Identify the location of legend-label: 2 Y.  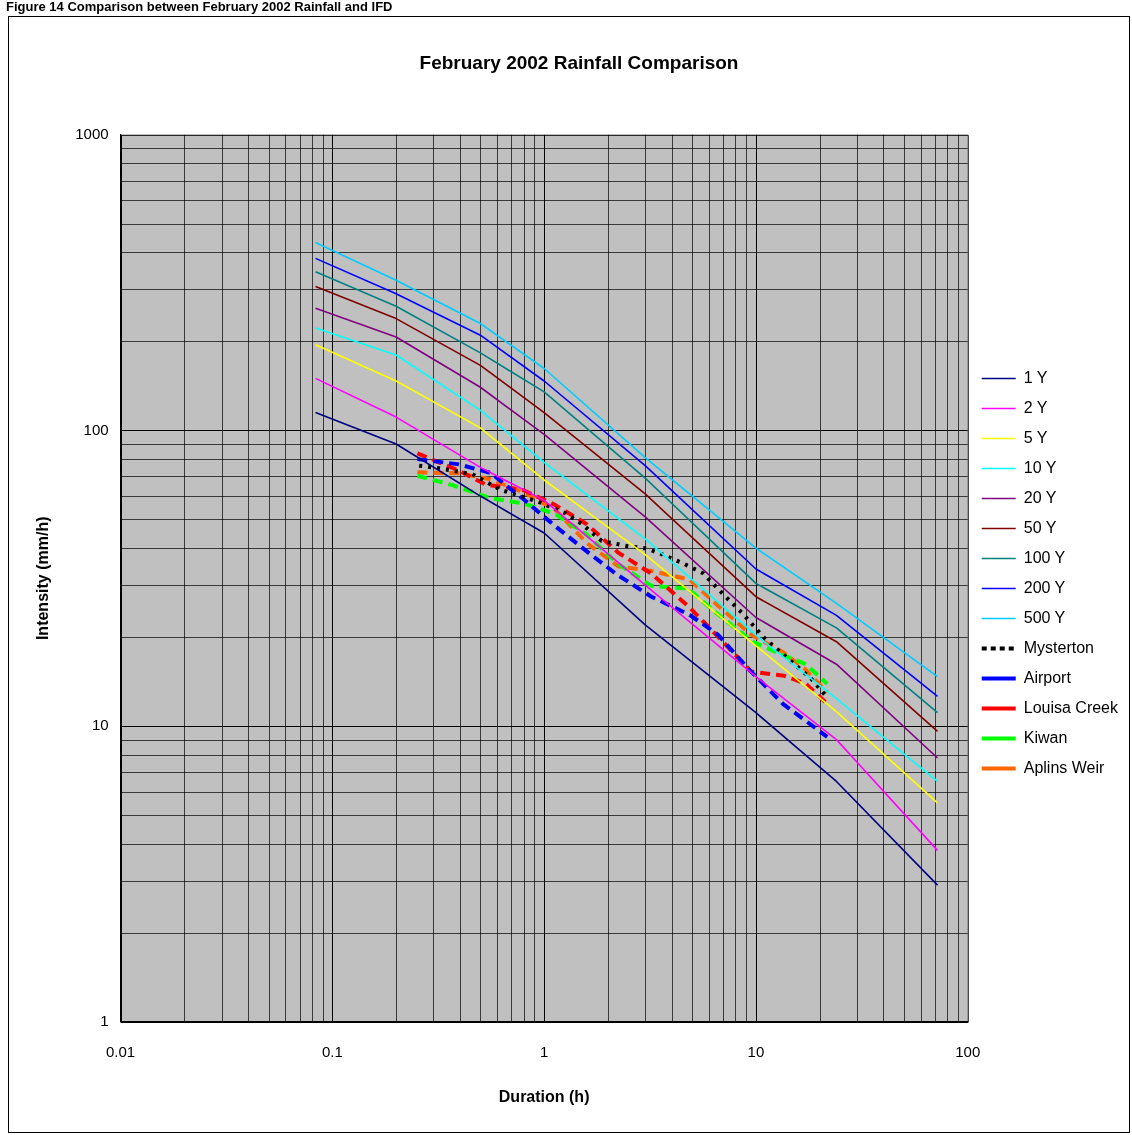
(1035, 407).